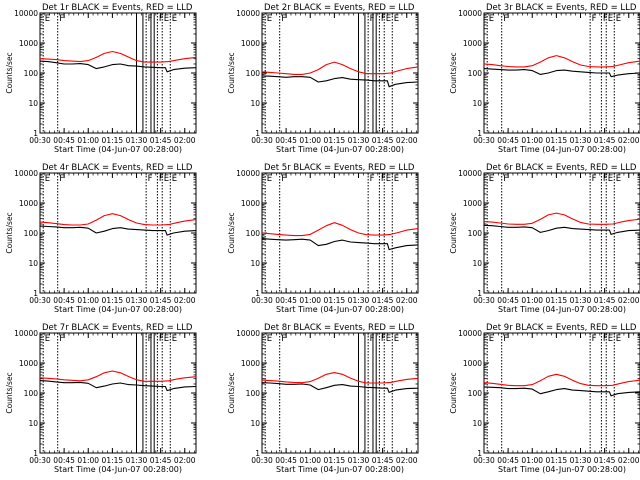  What do you see at coordinates (561, 168) in the screenshot?
I see `panel-title: Det 6r BLACK = Events, RED = LLD` at bounding box center [561, 168].